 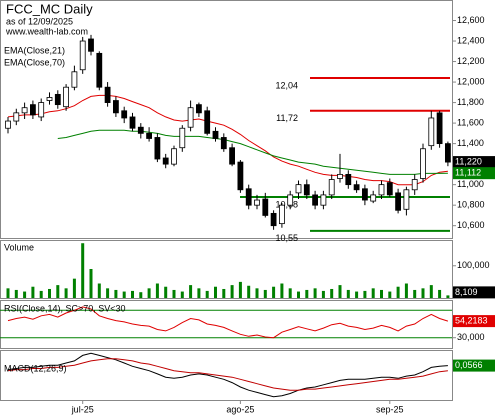 What do you see at coordinates (471, 225) in the screenshot?
I see `y-tick-label: 10,600` at bounding box center [471, 225].